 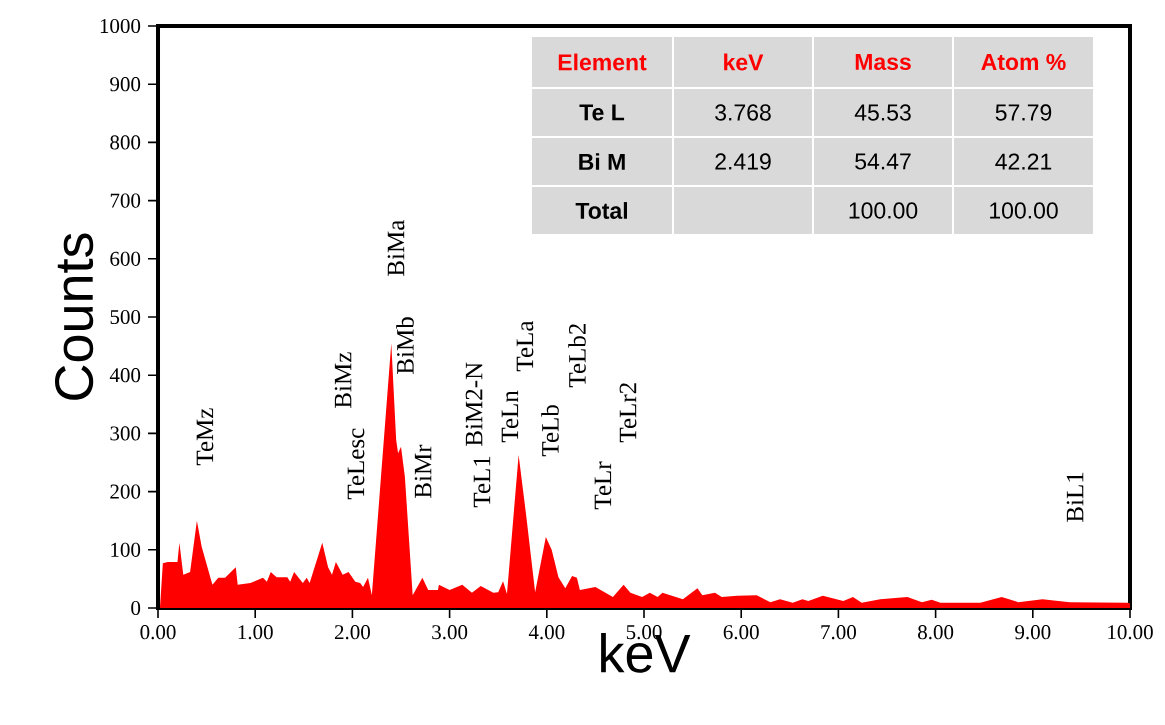 What do you see at coordinates (743, 112) in the screenshot?
I see `text: 3.768` at bounding box center [743, 112].